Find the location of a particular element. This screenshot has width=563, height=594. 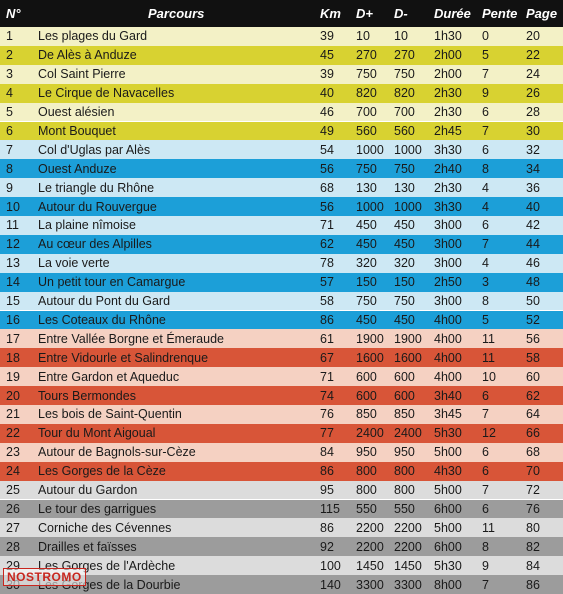

table-cell: 45 is located at coordinates (327, 55).